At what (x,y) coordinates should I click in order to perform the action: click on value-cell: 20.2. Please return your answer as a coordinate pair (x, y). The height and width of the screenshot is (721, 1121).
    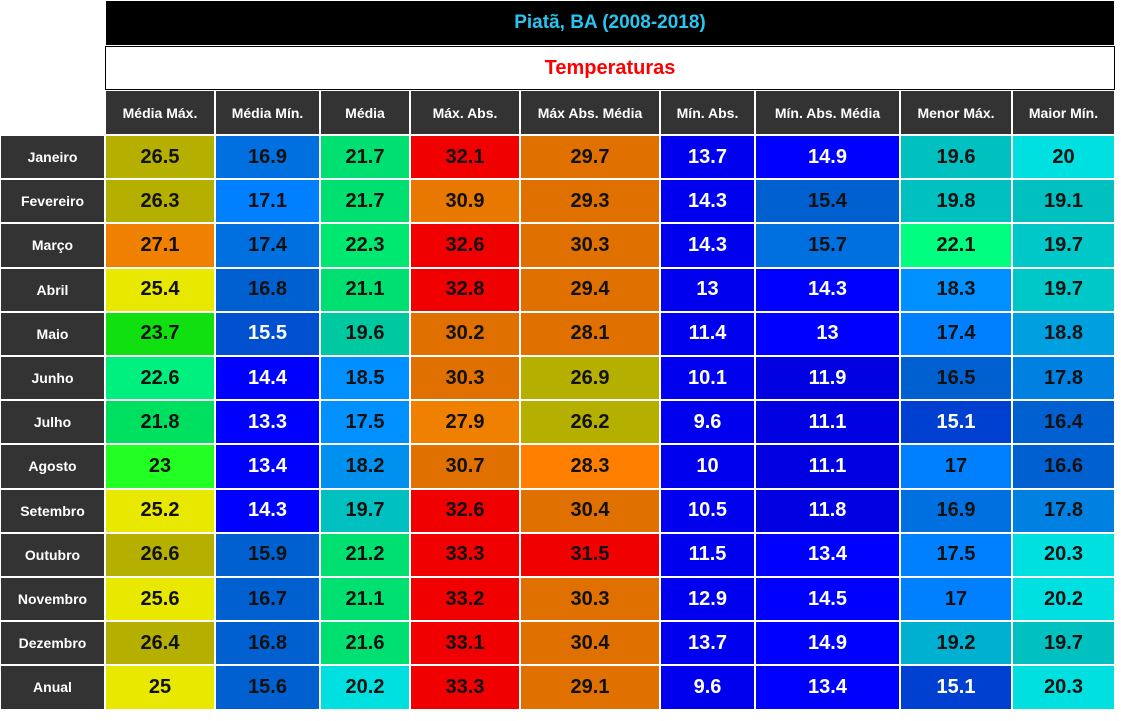
    Looking at the image, I should click on (365, 687).